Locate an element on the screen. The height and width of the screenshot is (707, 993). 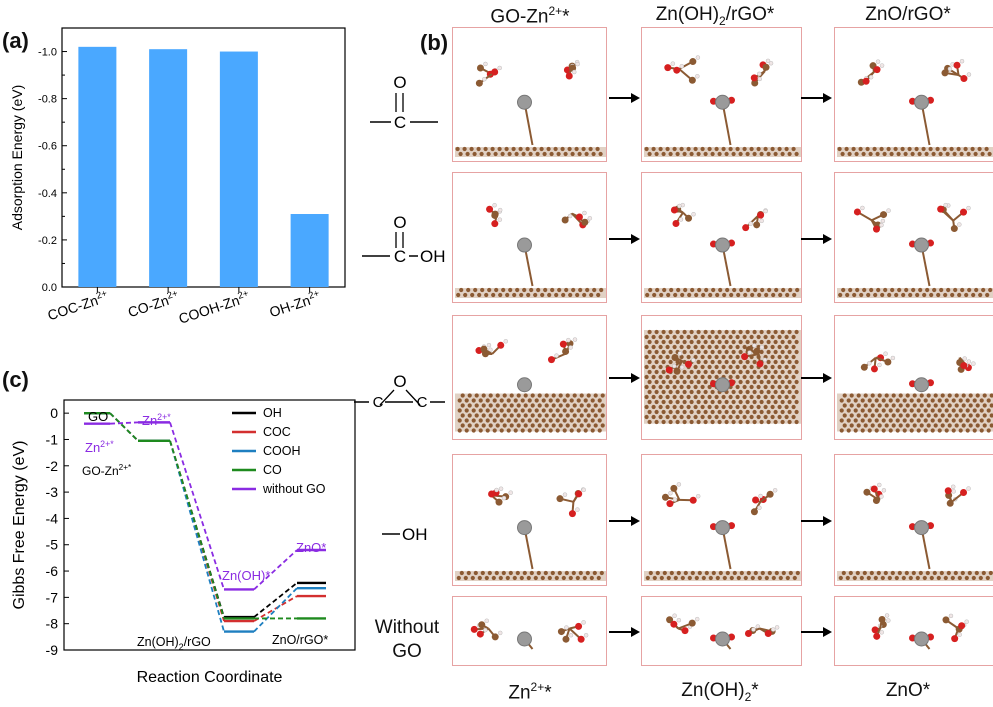
carboxyl-o-text: O is located at coordinates (399, 222).